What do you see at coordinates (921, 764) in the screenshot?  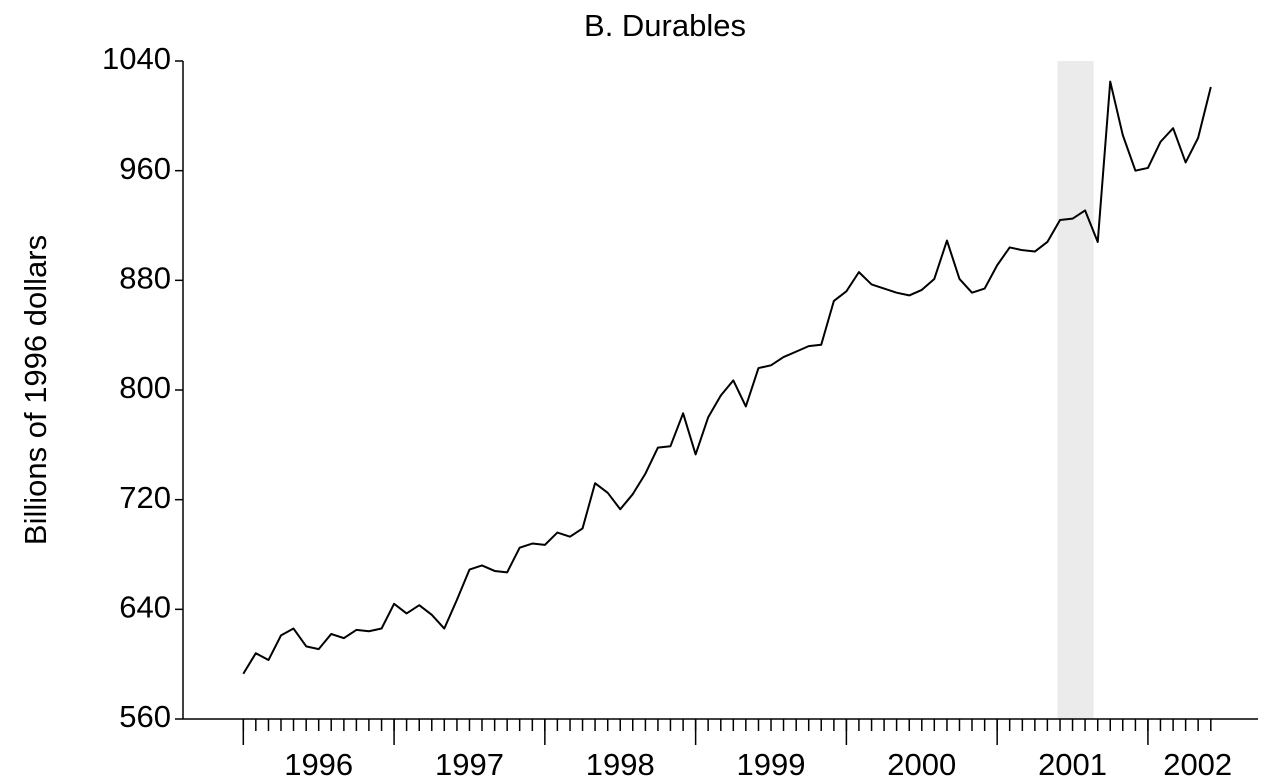 I see `x-tick-label: 2000` at bounding box center [921, 764].